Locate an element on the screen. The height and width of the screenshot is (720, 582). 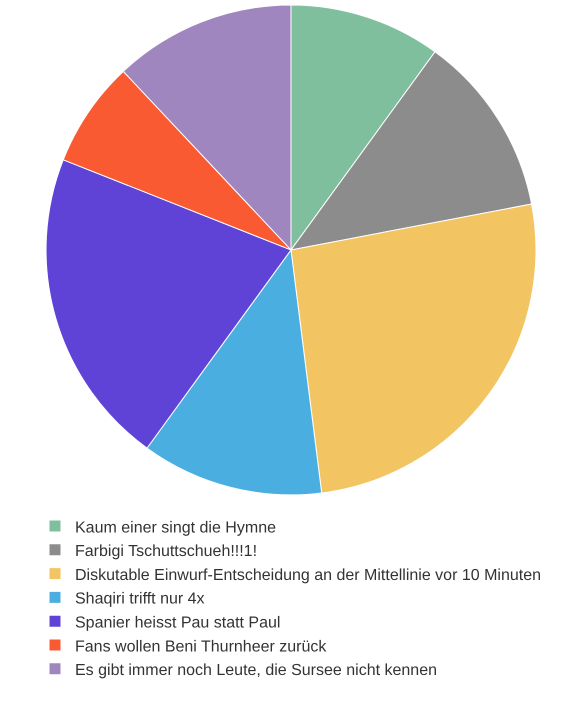
legend-label: Kaum einer singt die Hymne is located at coordinates (175, 527).